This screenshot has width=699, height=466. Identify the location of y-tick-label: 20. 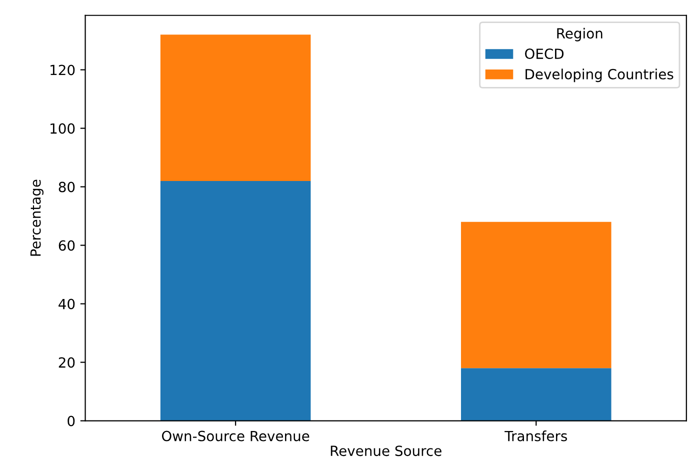
(66, 362).